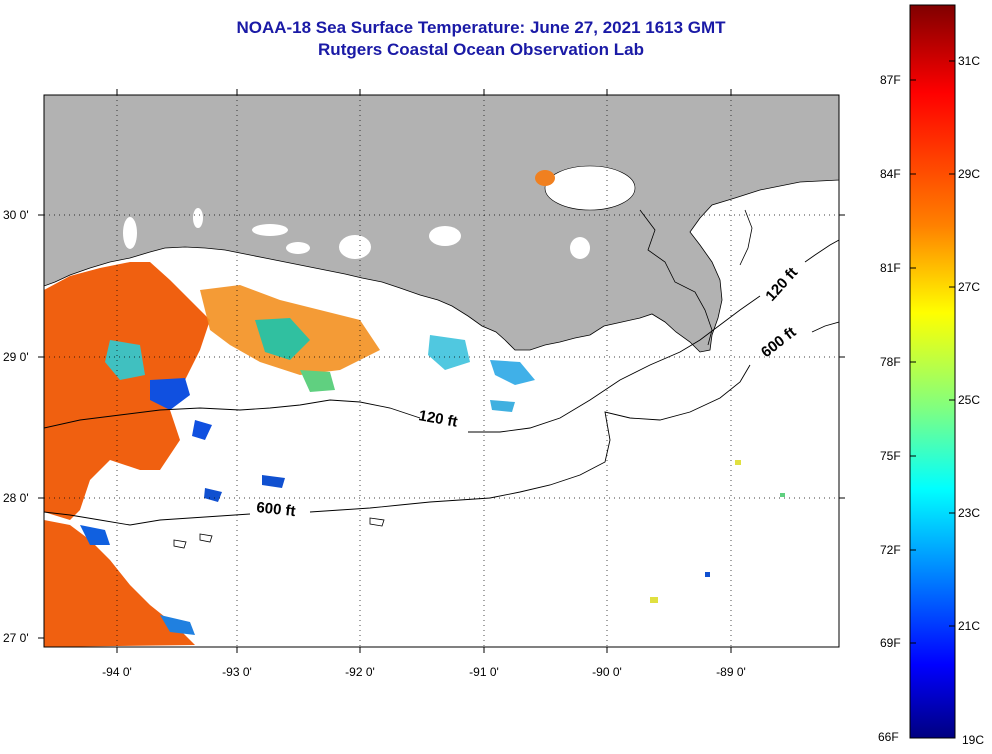  What do you see at coordinates (969, 626) in the screenshot?
I see `colorbar-c-21: 21C` at bounding box center [969, 626].